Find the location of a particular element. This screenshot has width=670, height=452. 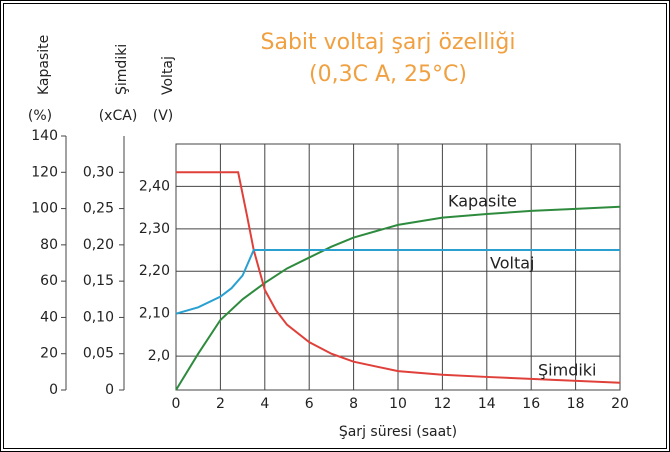

y-tick-label: 20 is located at coordinates (49, 354).